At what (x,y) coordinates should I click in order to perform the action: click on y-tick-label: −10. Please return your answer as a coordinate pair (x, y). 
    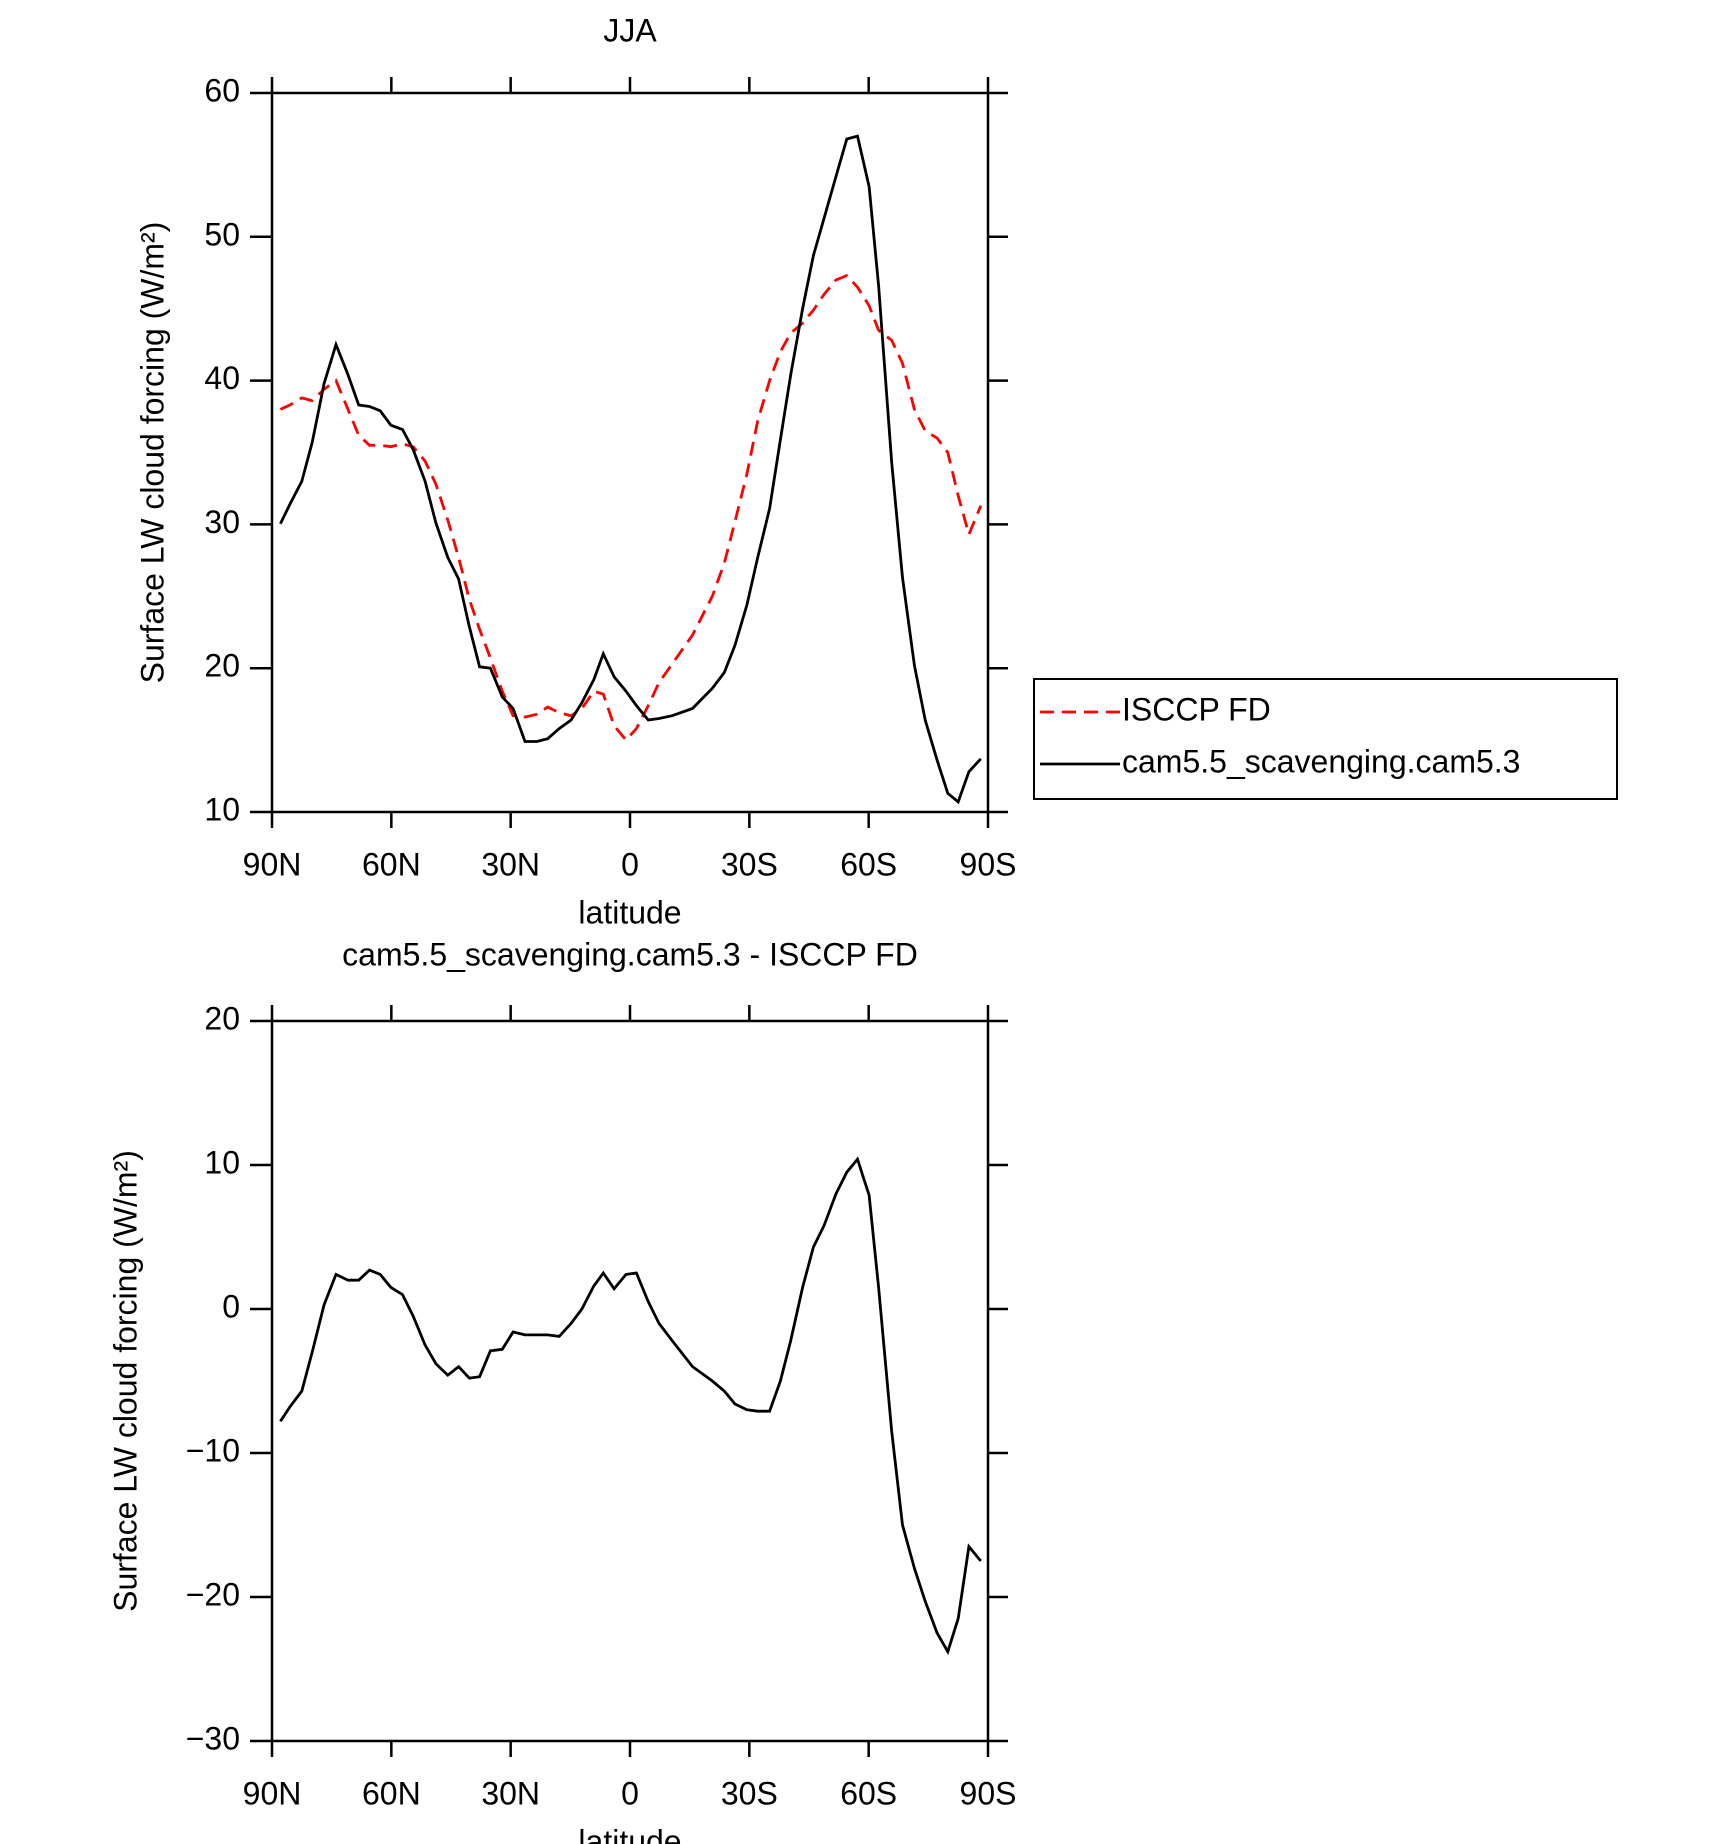
    Looking at the image, I should click on (213, 1450).